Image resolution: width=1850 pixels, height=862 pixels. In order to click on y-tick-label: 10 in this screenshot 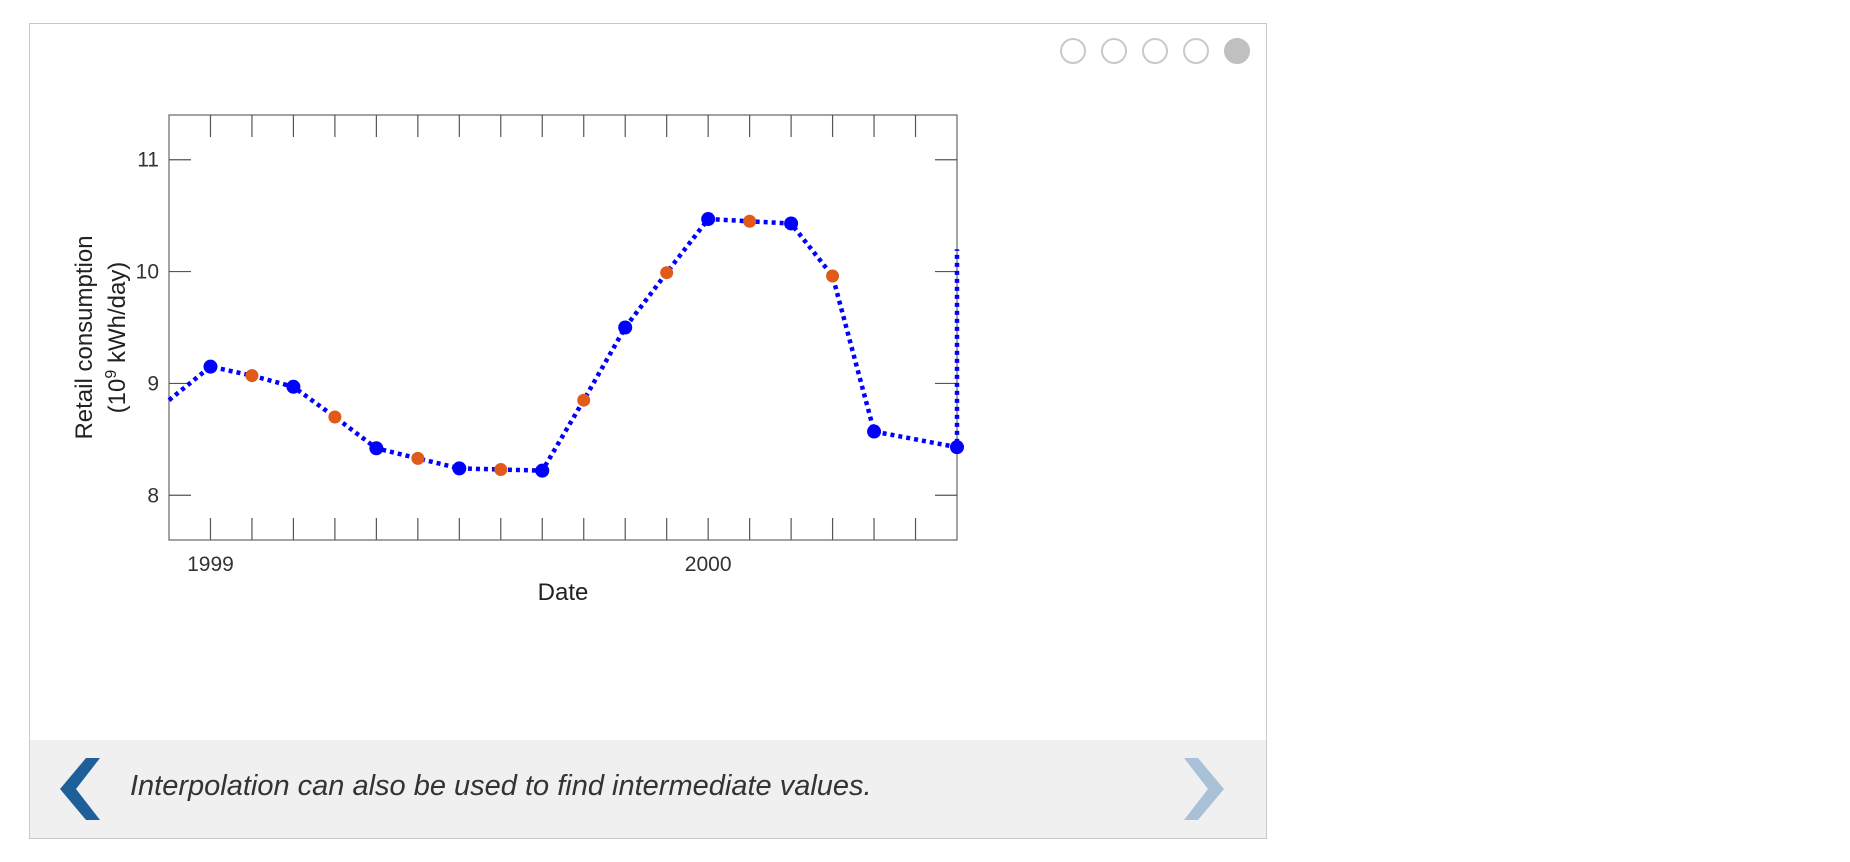, I will do `click(147, 272)`.